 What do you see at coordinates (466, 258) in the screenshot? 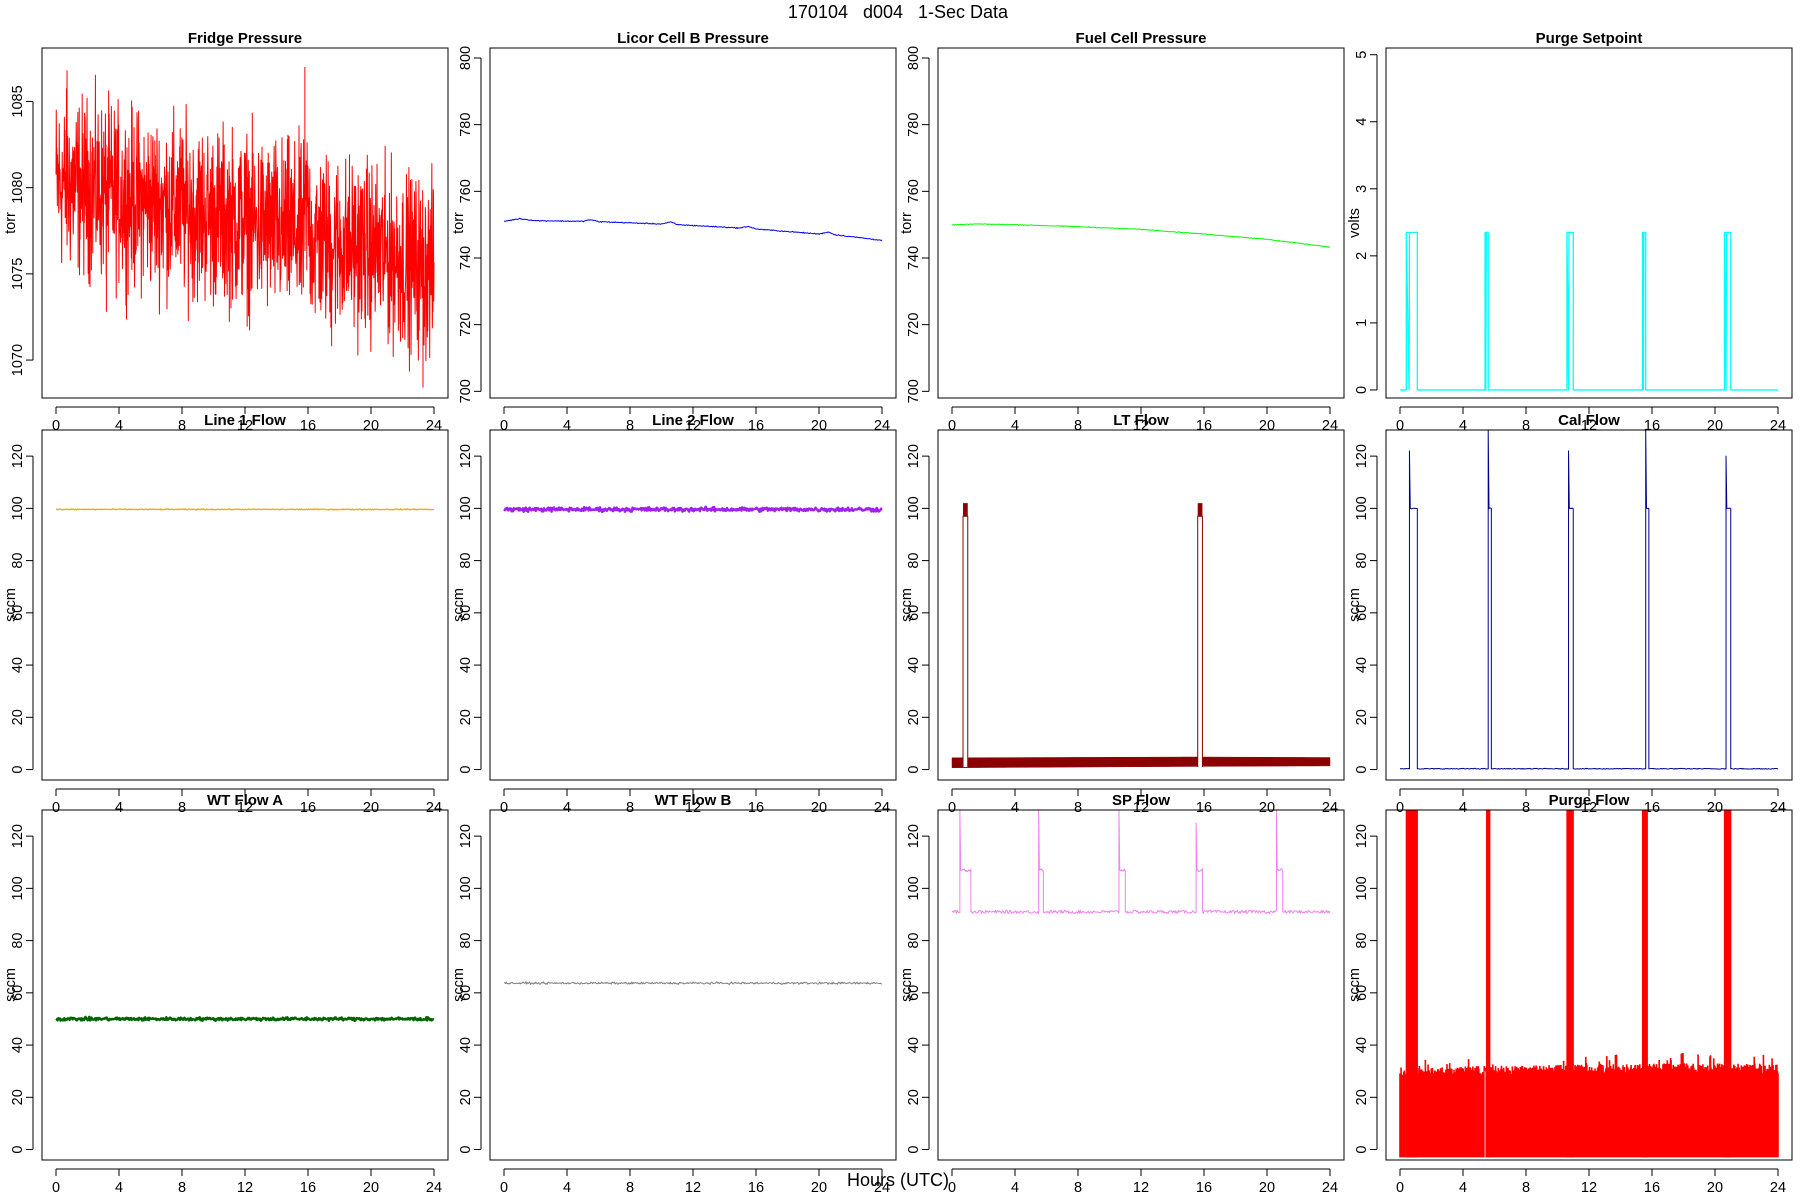
I see `y-tick-label: 740` at bounding box center [466, 258].